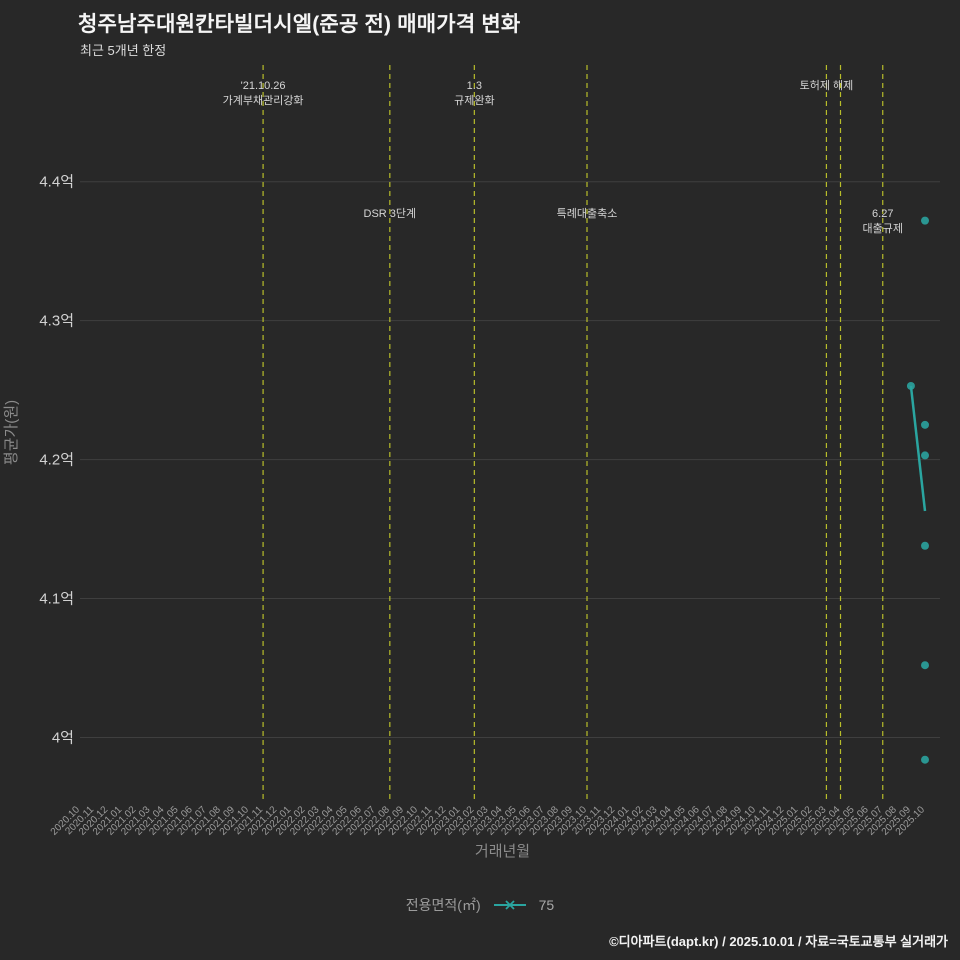 The width and height of the screenshot is (960, 960). I want to click on legend: 전용면적(㎡) 75, so click(480, 905).